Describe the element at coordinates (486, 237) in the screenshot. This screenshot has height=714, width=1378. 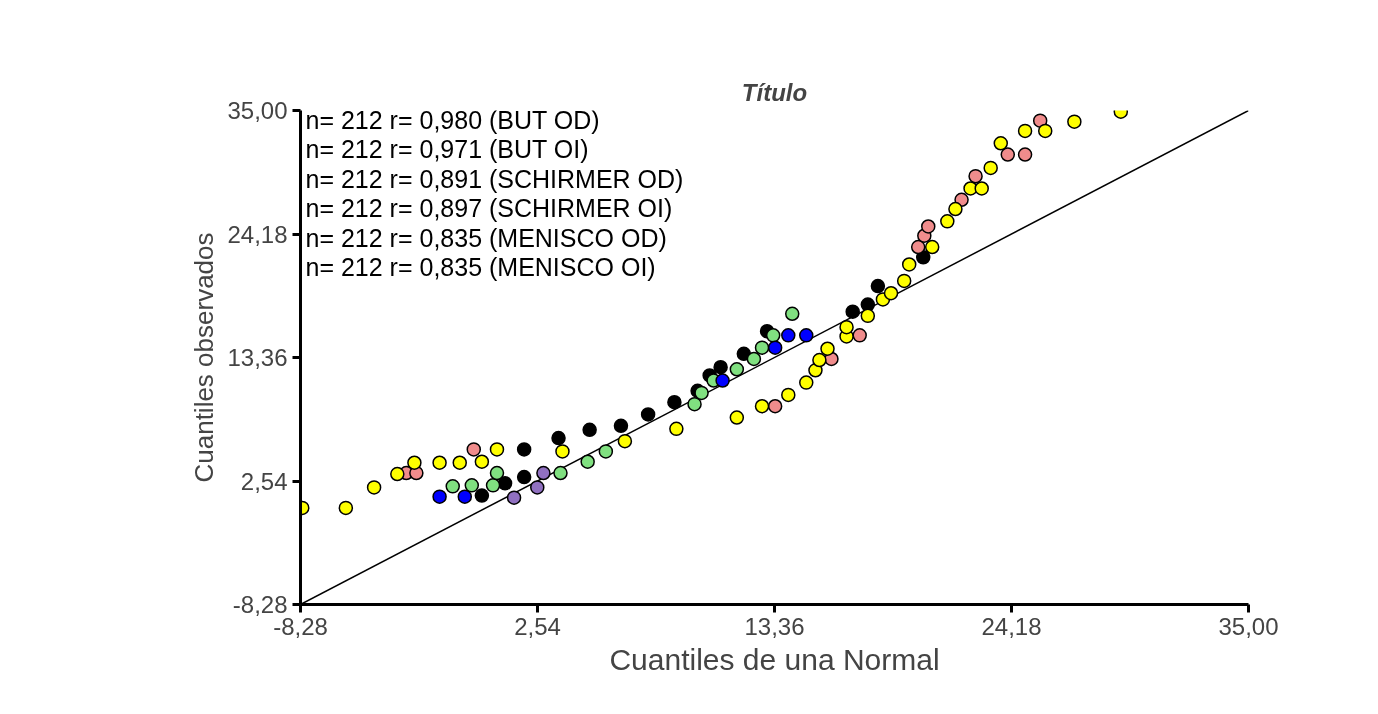
I see `annotation: n= 212 r= 0,835 (MENISCO OD)` at that location.